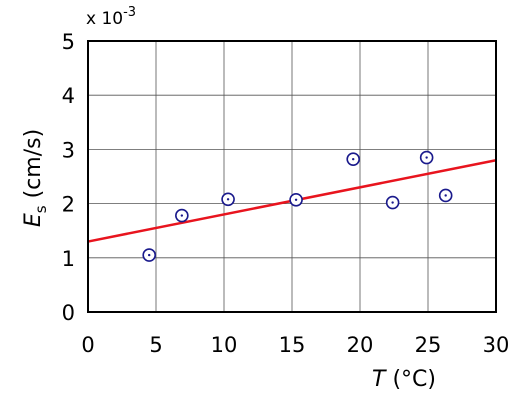  Describe the element at coordinates (68, 205) in the screenshot. I see `y-tick-label: 2` at that location.